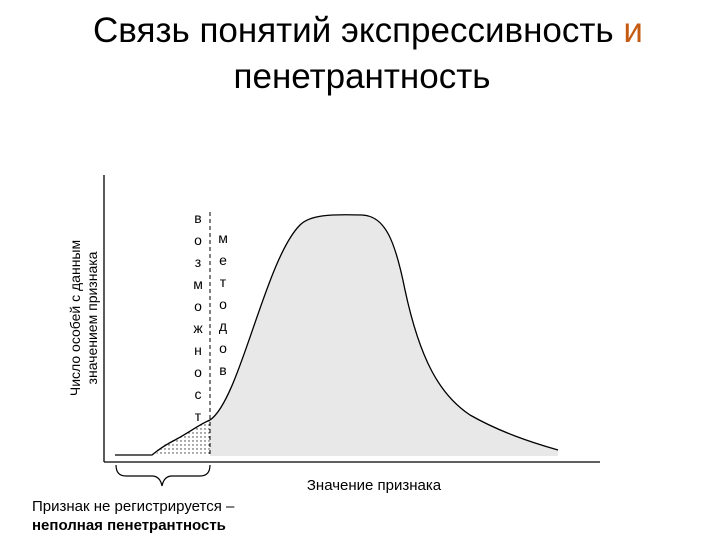 The image size is (720, 540). What do you see at coordinates (223, 307) in the screenshot?
I see `vertical-word: методов` at bounding box center [223, 307].